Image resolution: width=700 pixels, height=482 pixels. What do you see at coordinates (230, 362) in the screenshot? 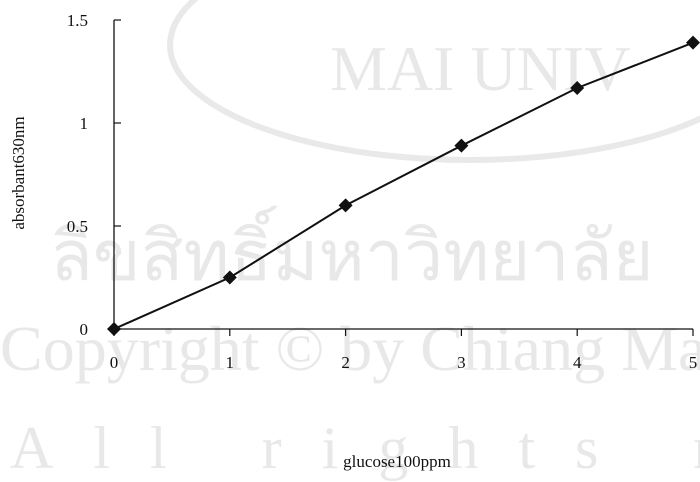
I see `x-tick-label: 1` at bounding box center [230, 362].